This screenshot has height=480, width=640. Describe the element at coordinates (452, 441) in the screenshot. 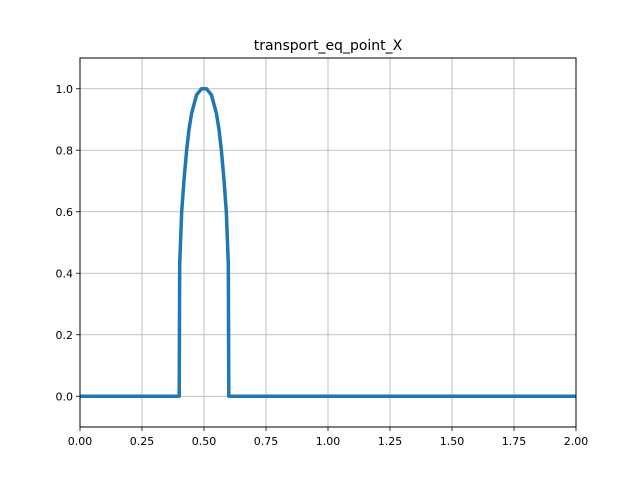

I see `x-tick-label: 1.50` at that location.